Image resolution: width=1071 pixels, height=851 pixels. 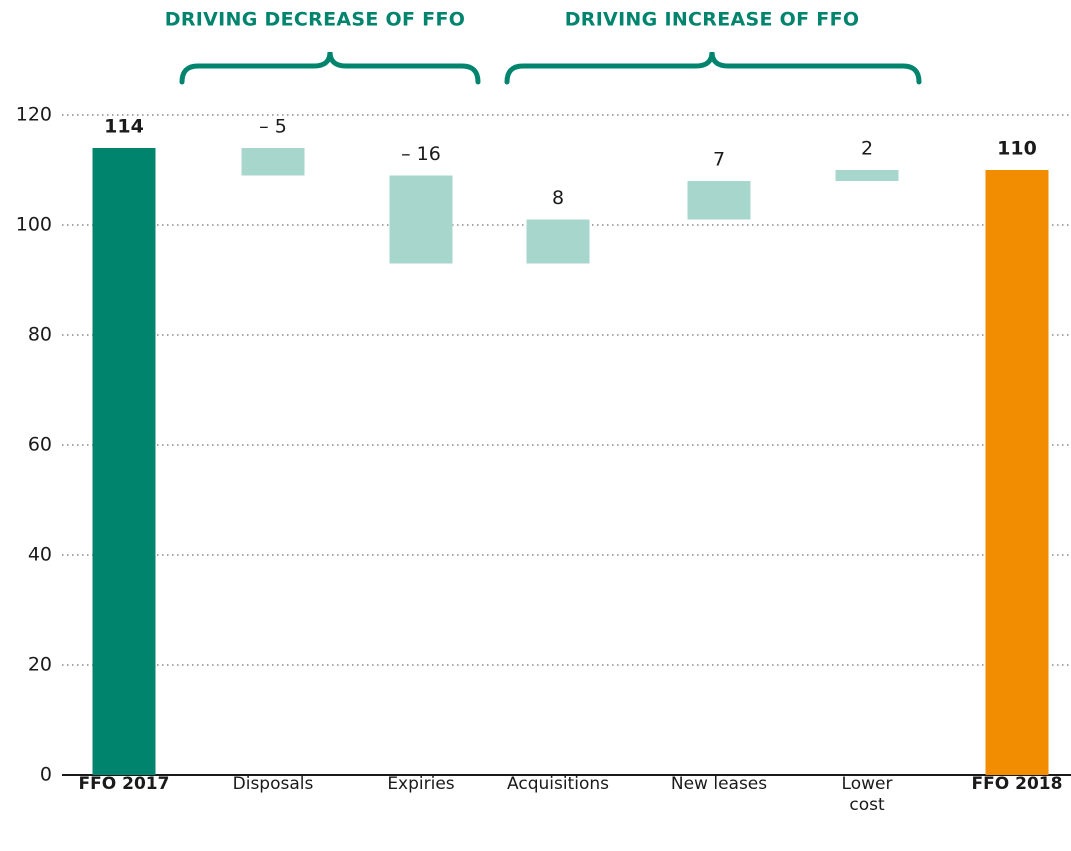 What do you see at coordinates (867, 149) in the screenshot?
I see `value-label: 2` at bounding box center [867, 149].